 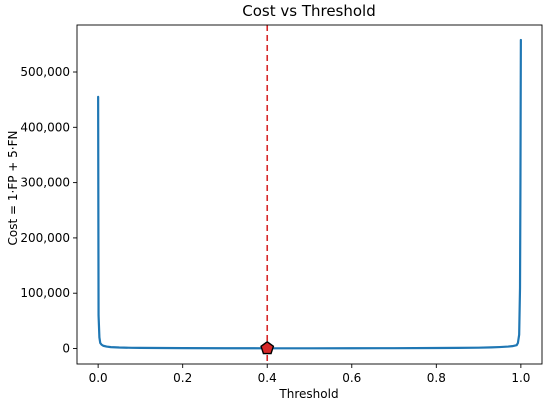 What do you see at coordinates (45, 183) in the screenshot?
I see `y-tick-label: 300,000` at bounding box center [45, 183].